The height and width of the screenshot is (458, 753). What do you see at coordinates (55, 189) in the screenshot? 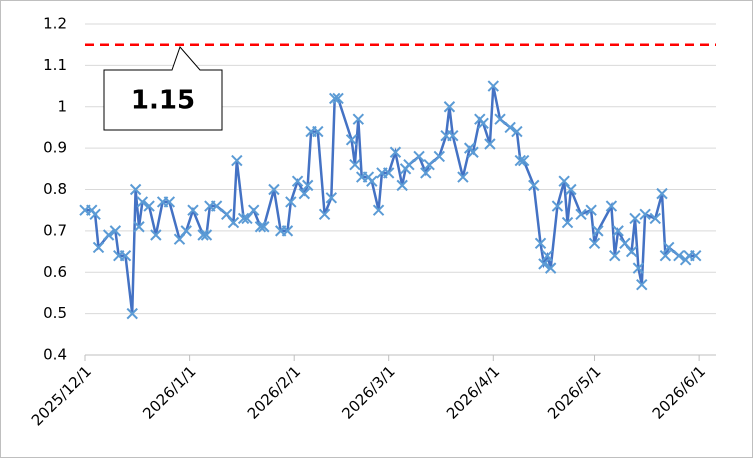
I see `y-tick-label: 0.8` at bounding box center [55, 189].